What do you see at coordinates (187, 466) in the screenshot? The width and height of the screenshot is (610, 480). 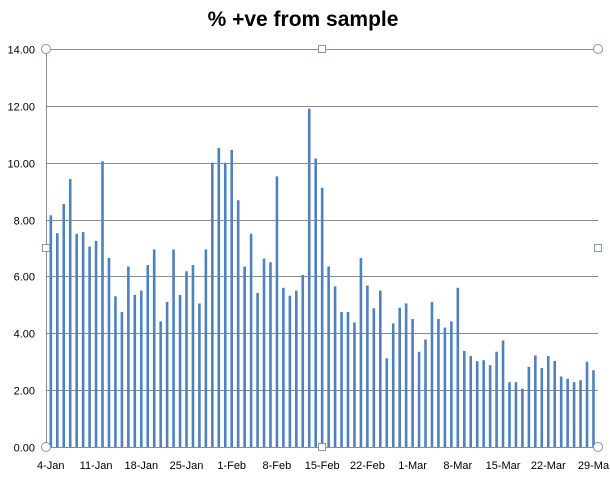 I see `x-tick-label: 25-Jan` at bounding box center [187, 466].